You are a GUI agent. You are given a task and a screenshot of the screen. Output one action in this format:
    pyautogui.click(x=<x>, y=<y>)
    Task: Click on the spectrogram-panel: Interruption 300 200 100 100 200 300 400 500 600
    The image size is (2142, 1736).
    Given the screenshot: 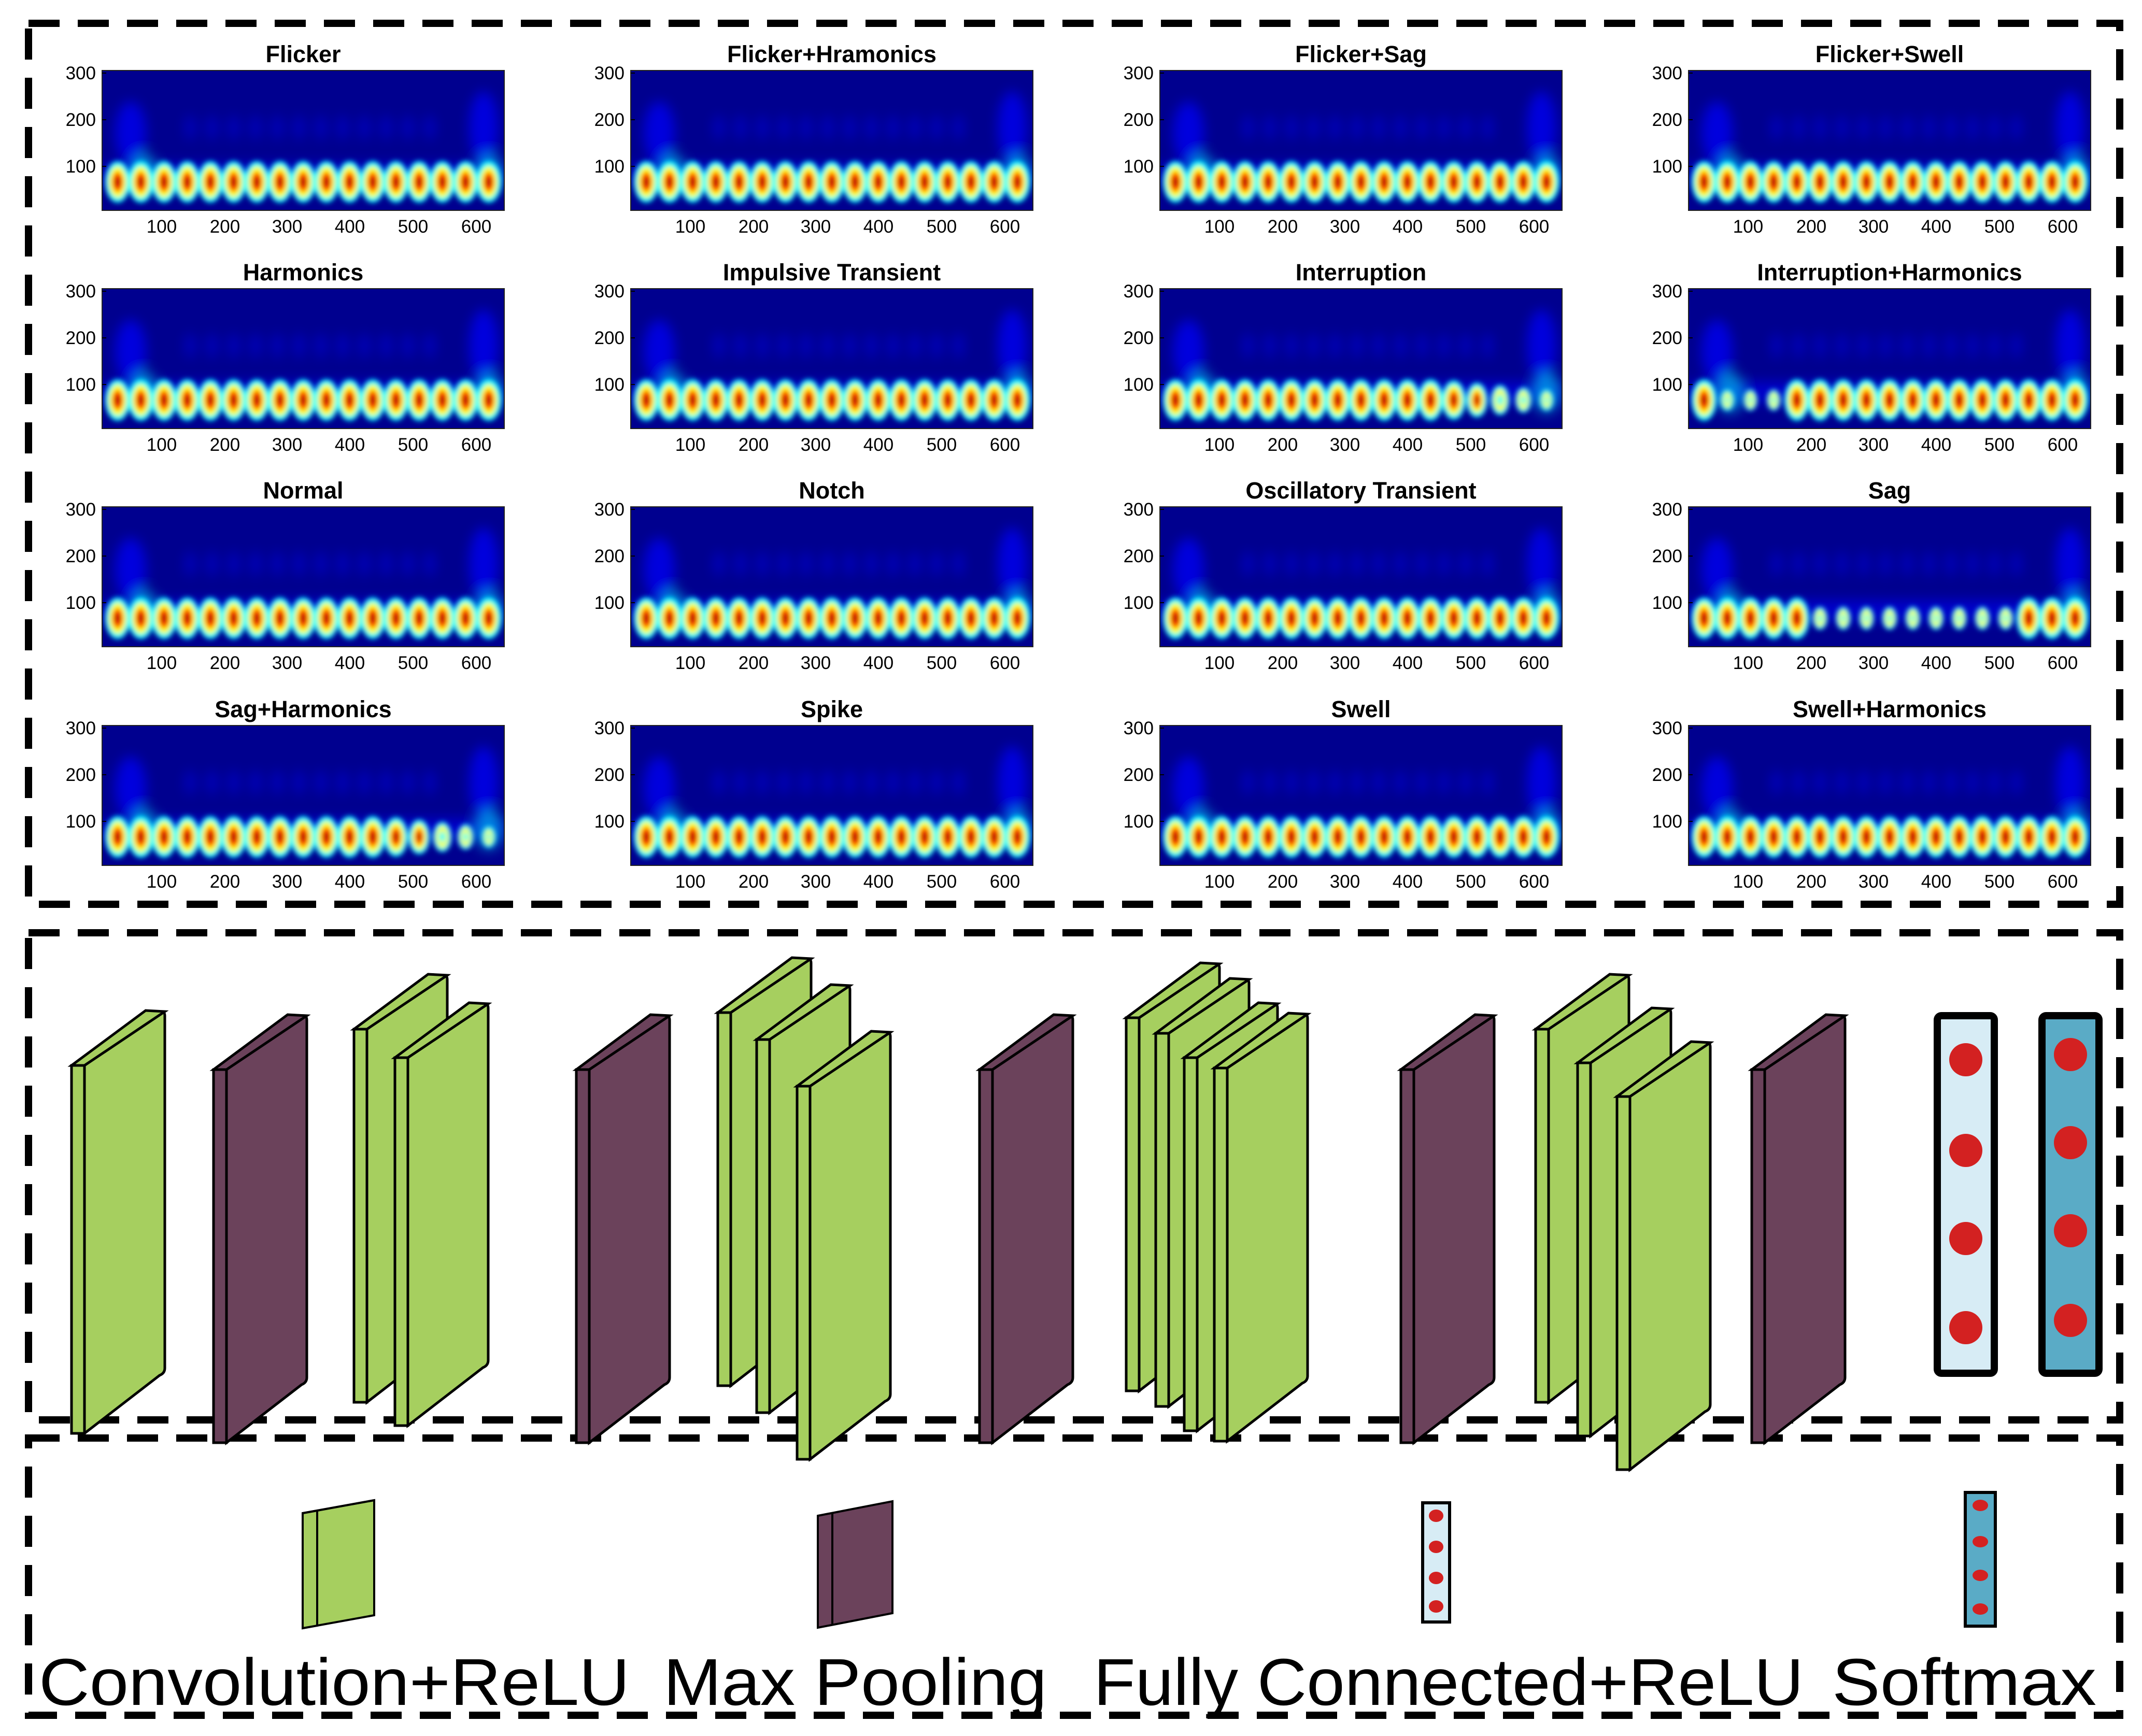 What is the action you would take?
    pyautogui.click(x=1344, y=357)
    